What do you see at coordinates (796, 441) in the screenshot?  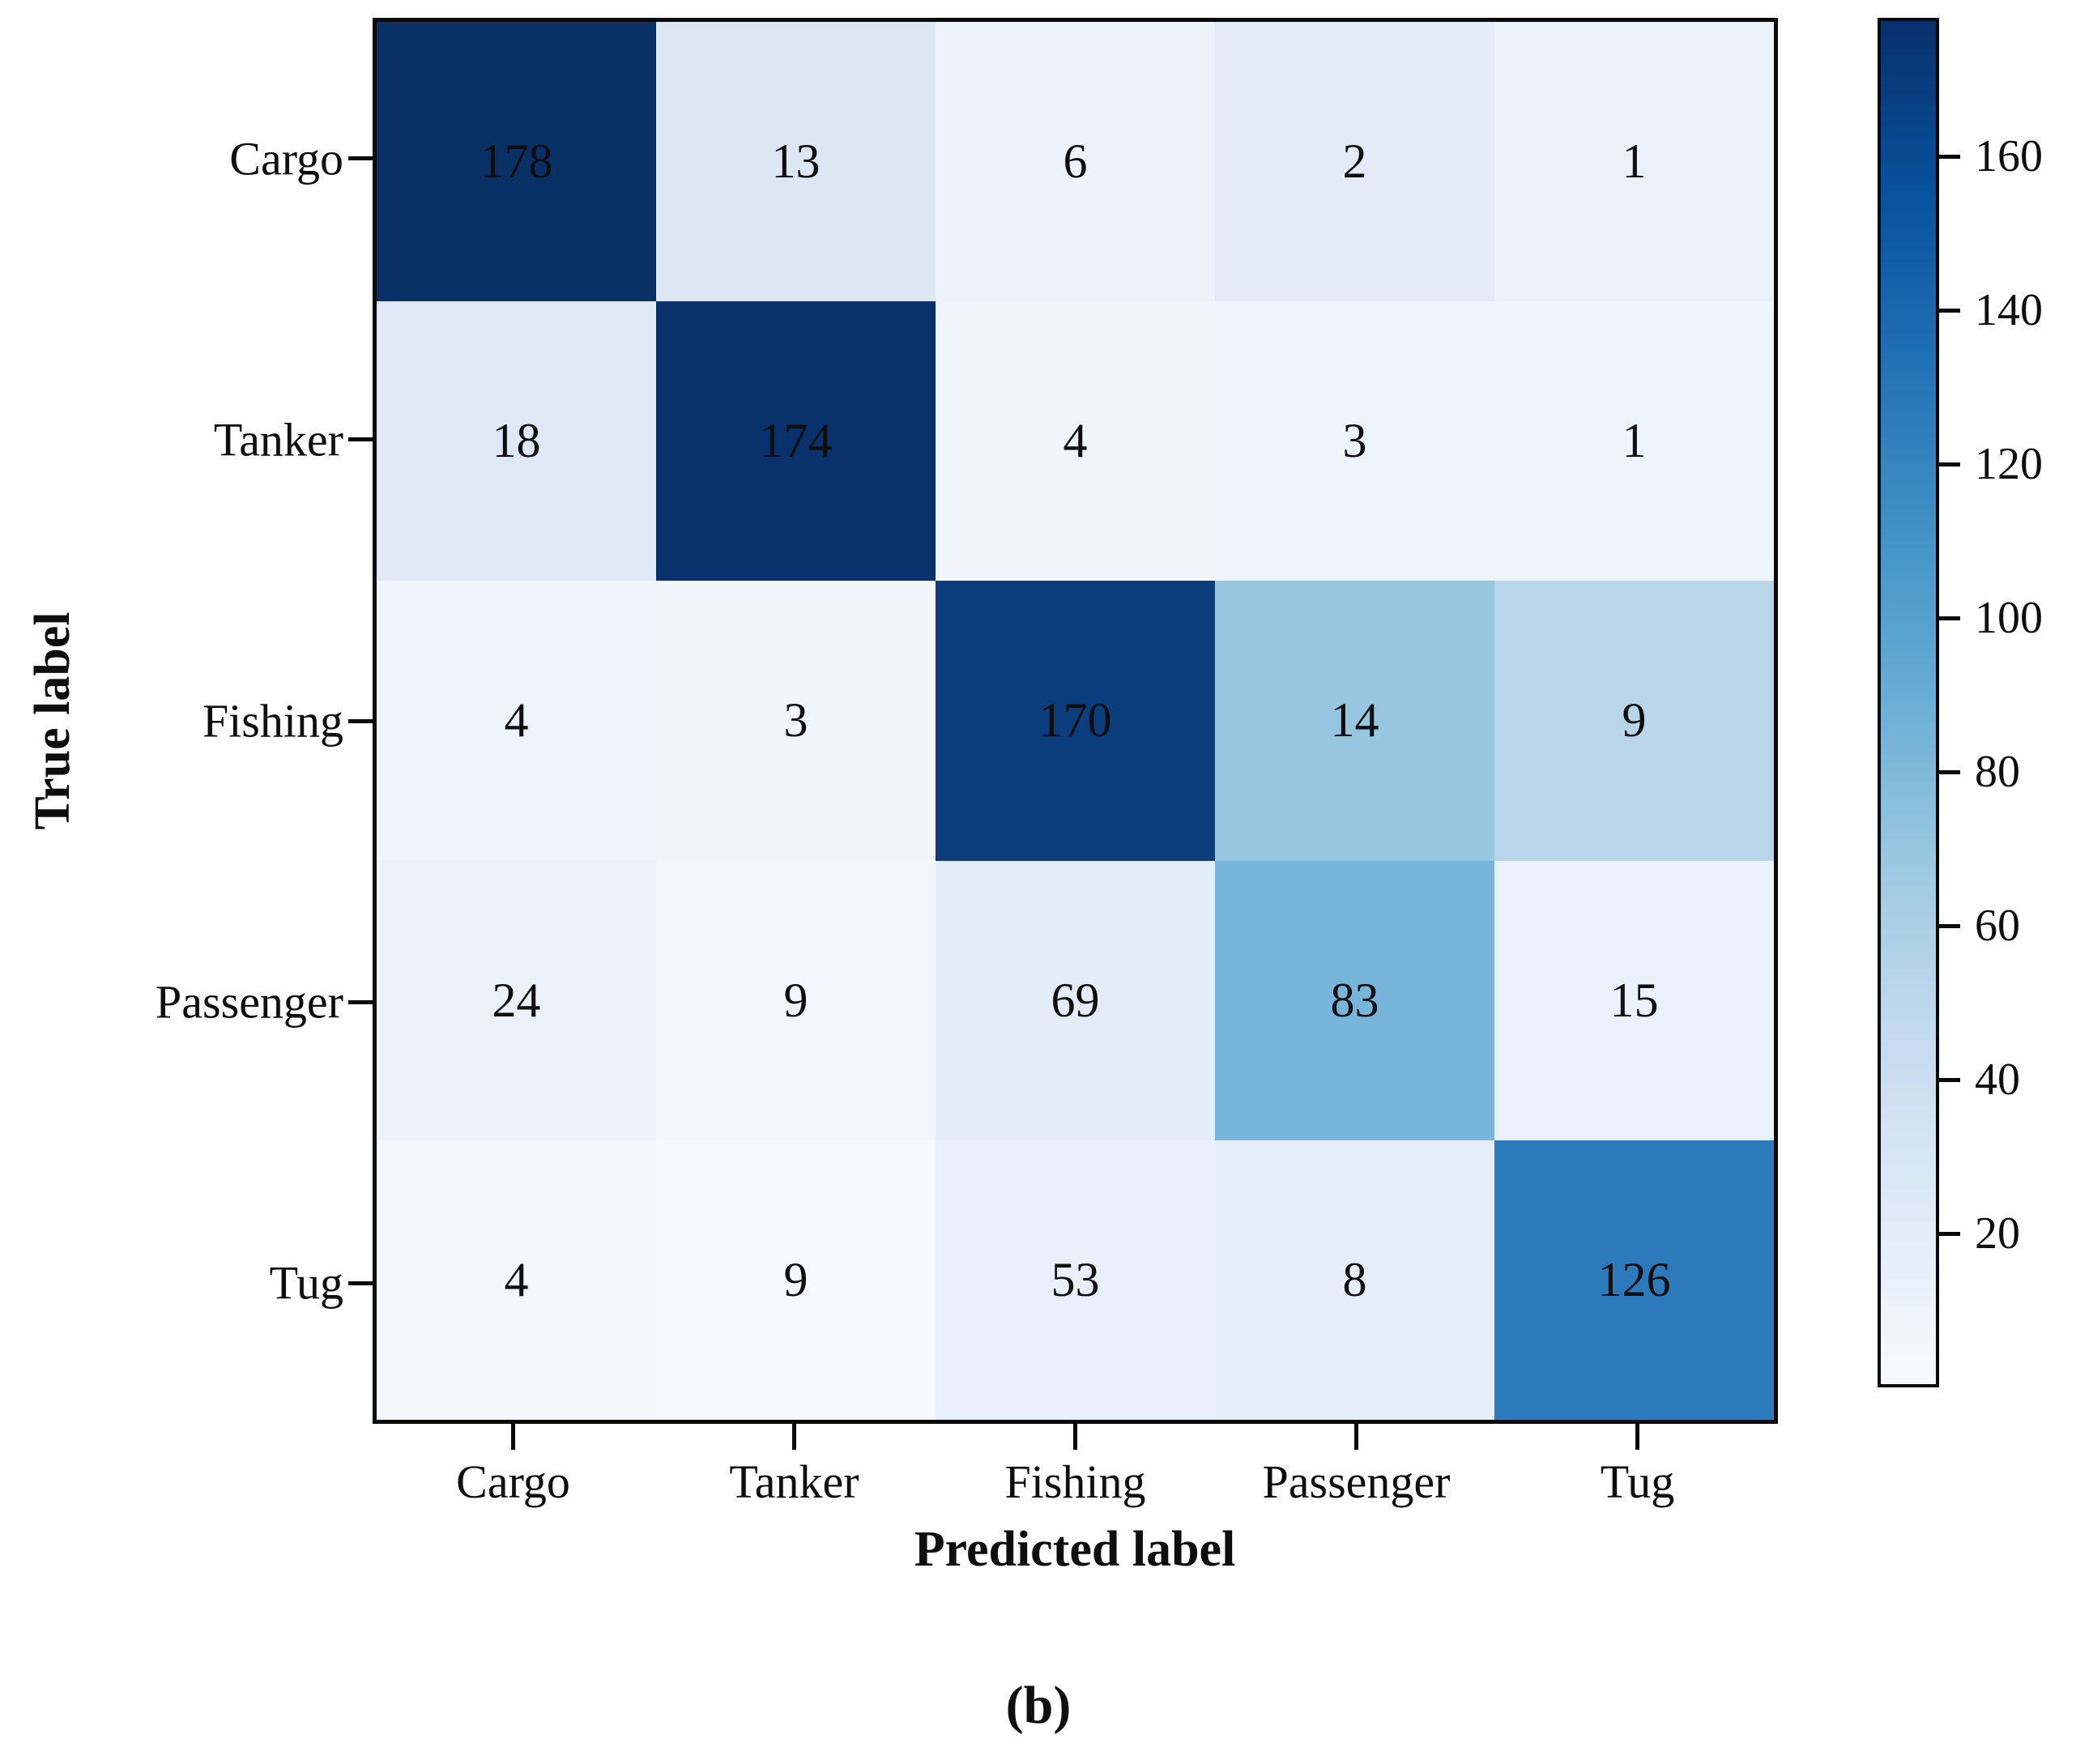 I see `heatmap-cell: 174` at bounding box center [796, 441].